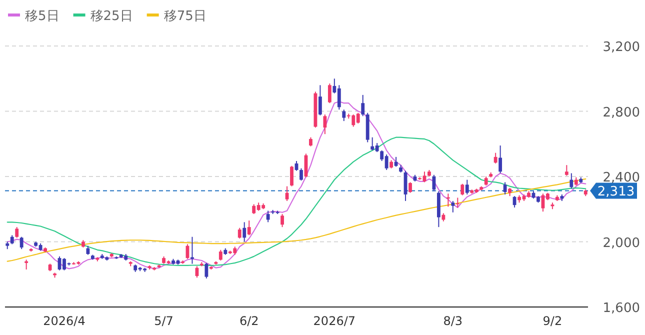 This screenshot has height=335, width=645. What do you see at coordinates (453, 321) in the screenshot?
I see `xtick: 8/3` at bounding box center [453, 321].